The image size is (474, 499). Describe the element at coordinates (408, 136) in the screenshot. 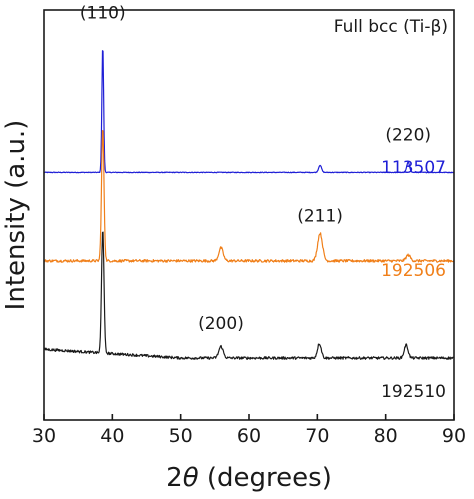

I see `peak-label-220: (220)` at that location.